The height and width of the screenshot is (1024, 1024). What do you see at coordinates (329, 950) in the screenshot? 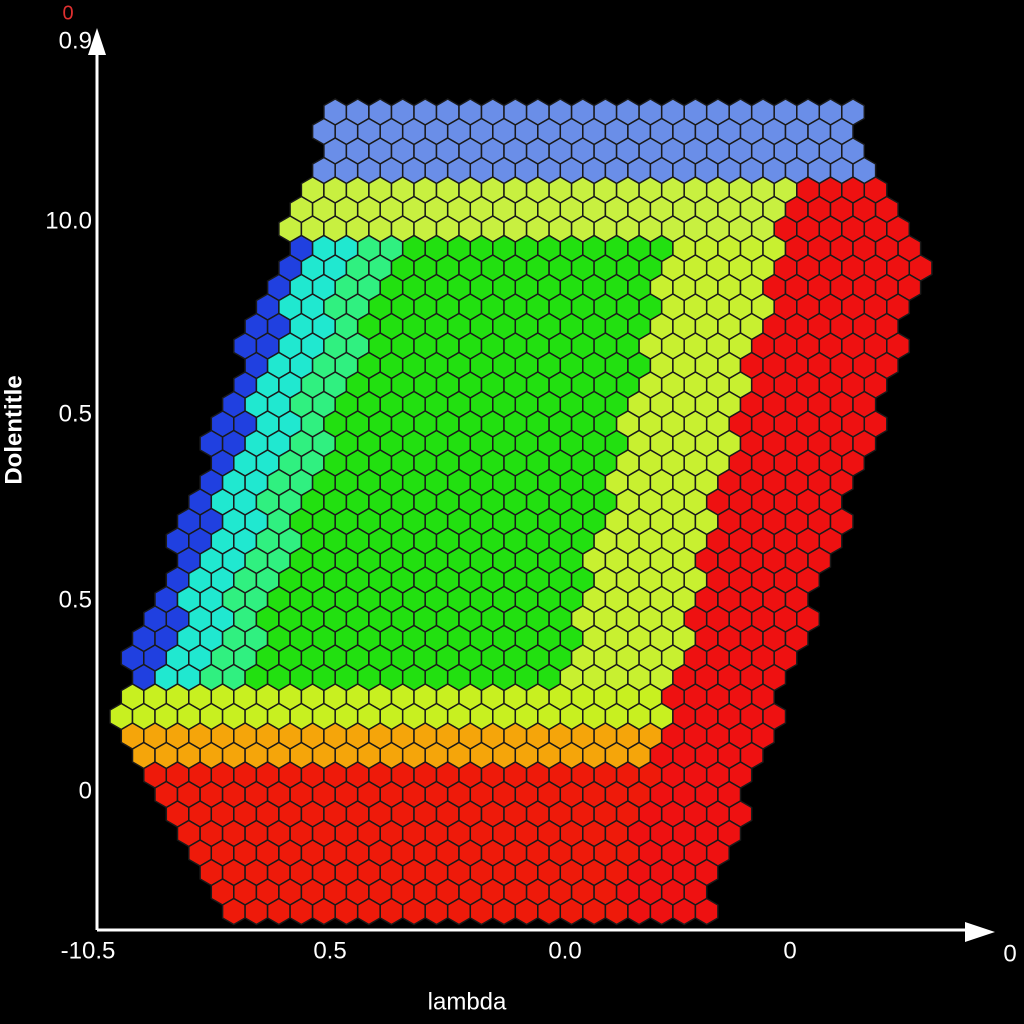
I see `x-tick-label: 0.5` at bounding box center [329, 950].